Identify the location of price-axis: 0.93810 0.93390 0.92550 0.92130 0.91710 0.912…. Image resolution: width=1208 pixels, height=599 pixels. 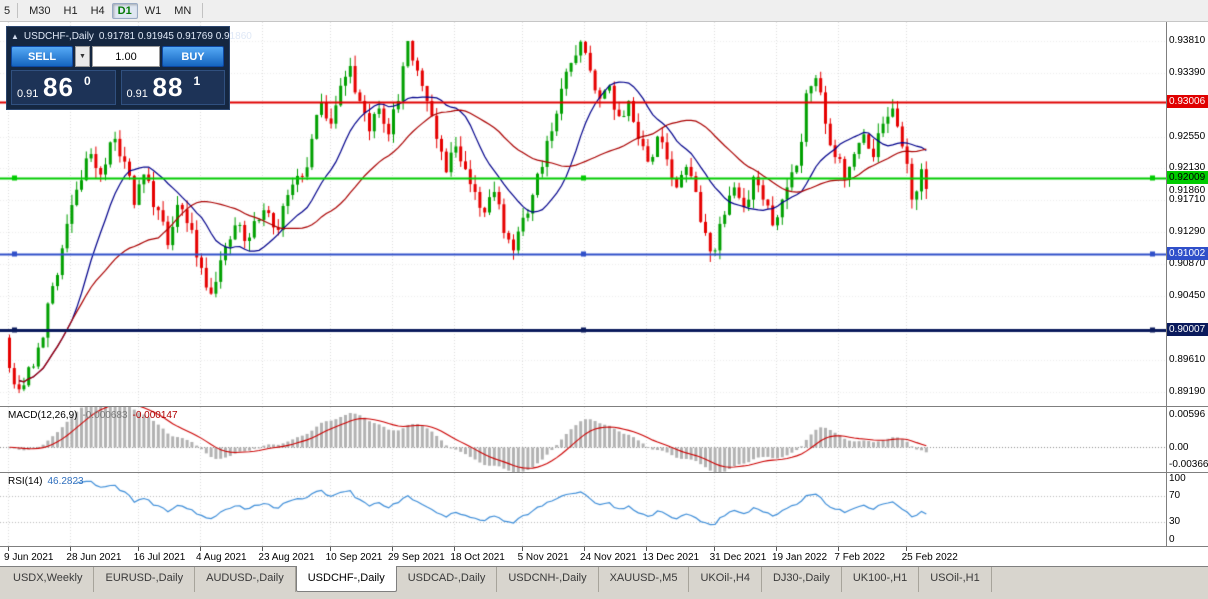
(1187, 214).